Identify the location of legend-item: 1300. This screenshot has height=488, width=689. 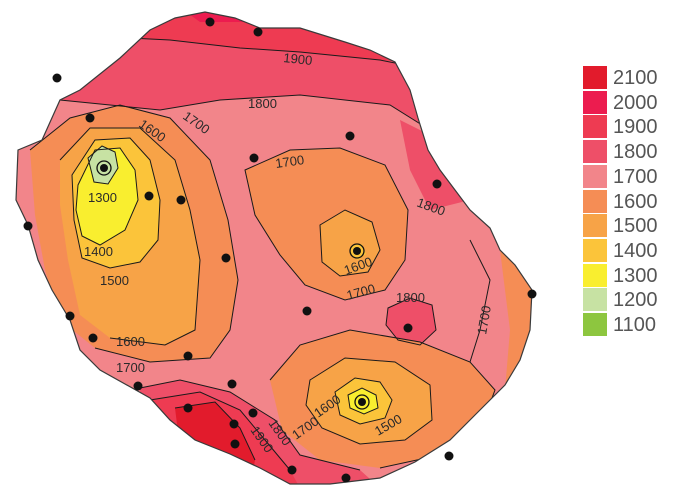
(636, 275).